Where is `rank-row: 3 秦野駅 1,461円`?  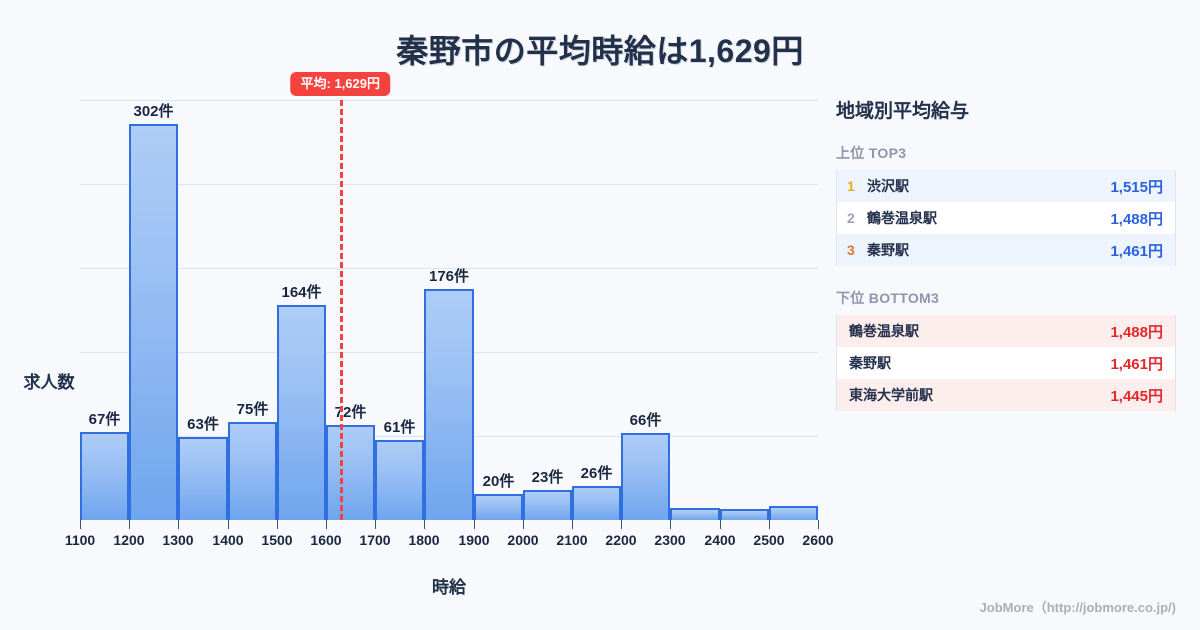
rank-row: 3 秦野駅 1,461円 is located at coordinates (1006, 250).